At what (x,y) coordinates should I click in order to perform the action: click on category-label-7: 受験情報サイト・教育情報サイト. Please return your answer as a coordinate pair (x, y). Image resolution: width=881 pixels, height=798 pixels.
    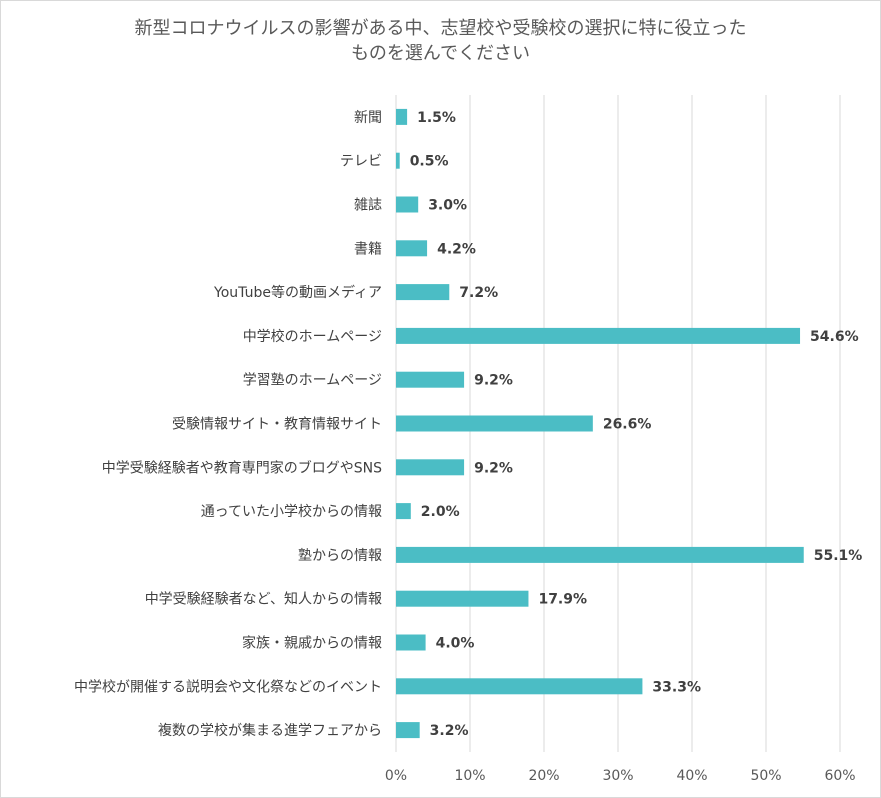
    Looking at the image, I should click on (277, 425).